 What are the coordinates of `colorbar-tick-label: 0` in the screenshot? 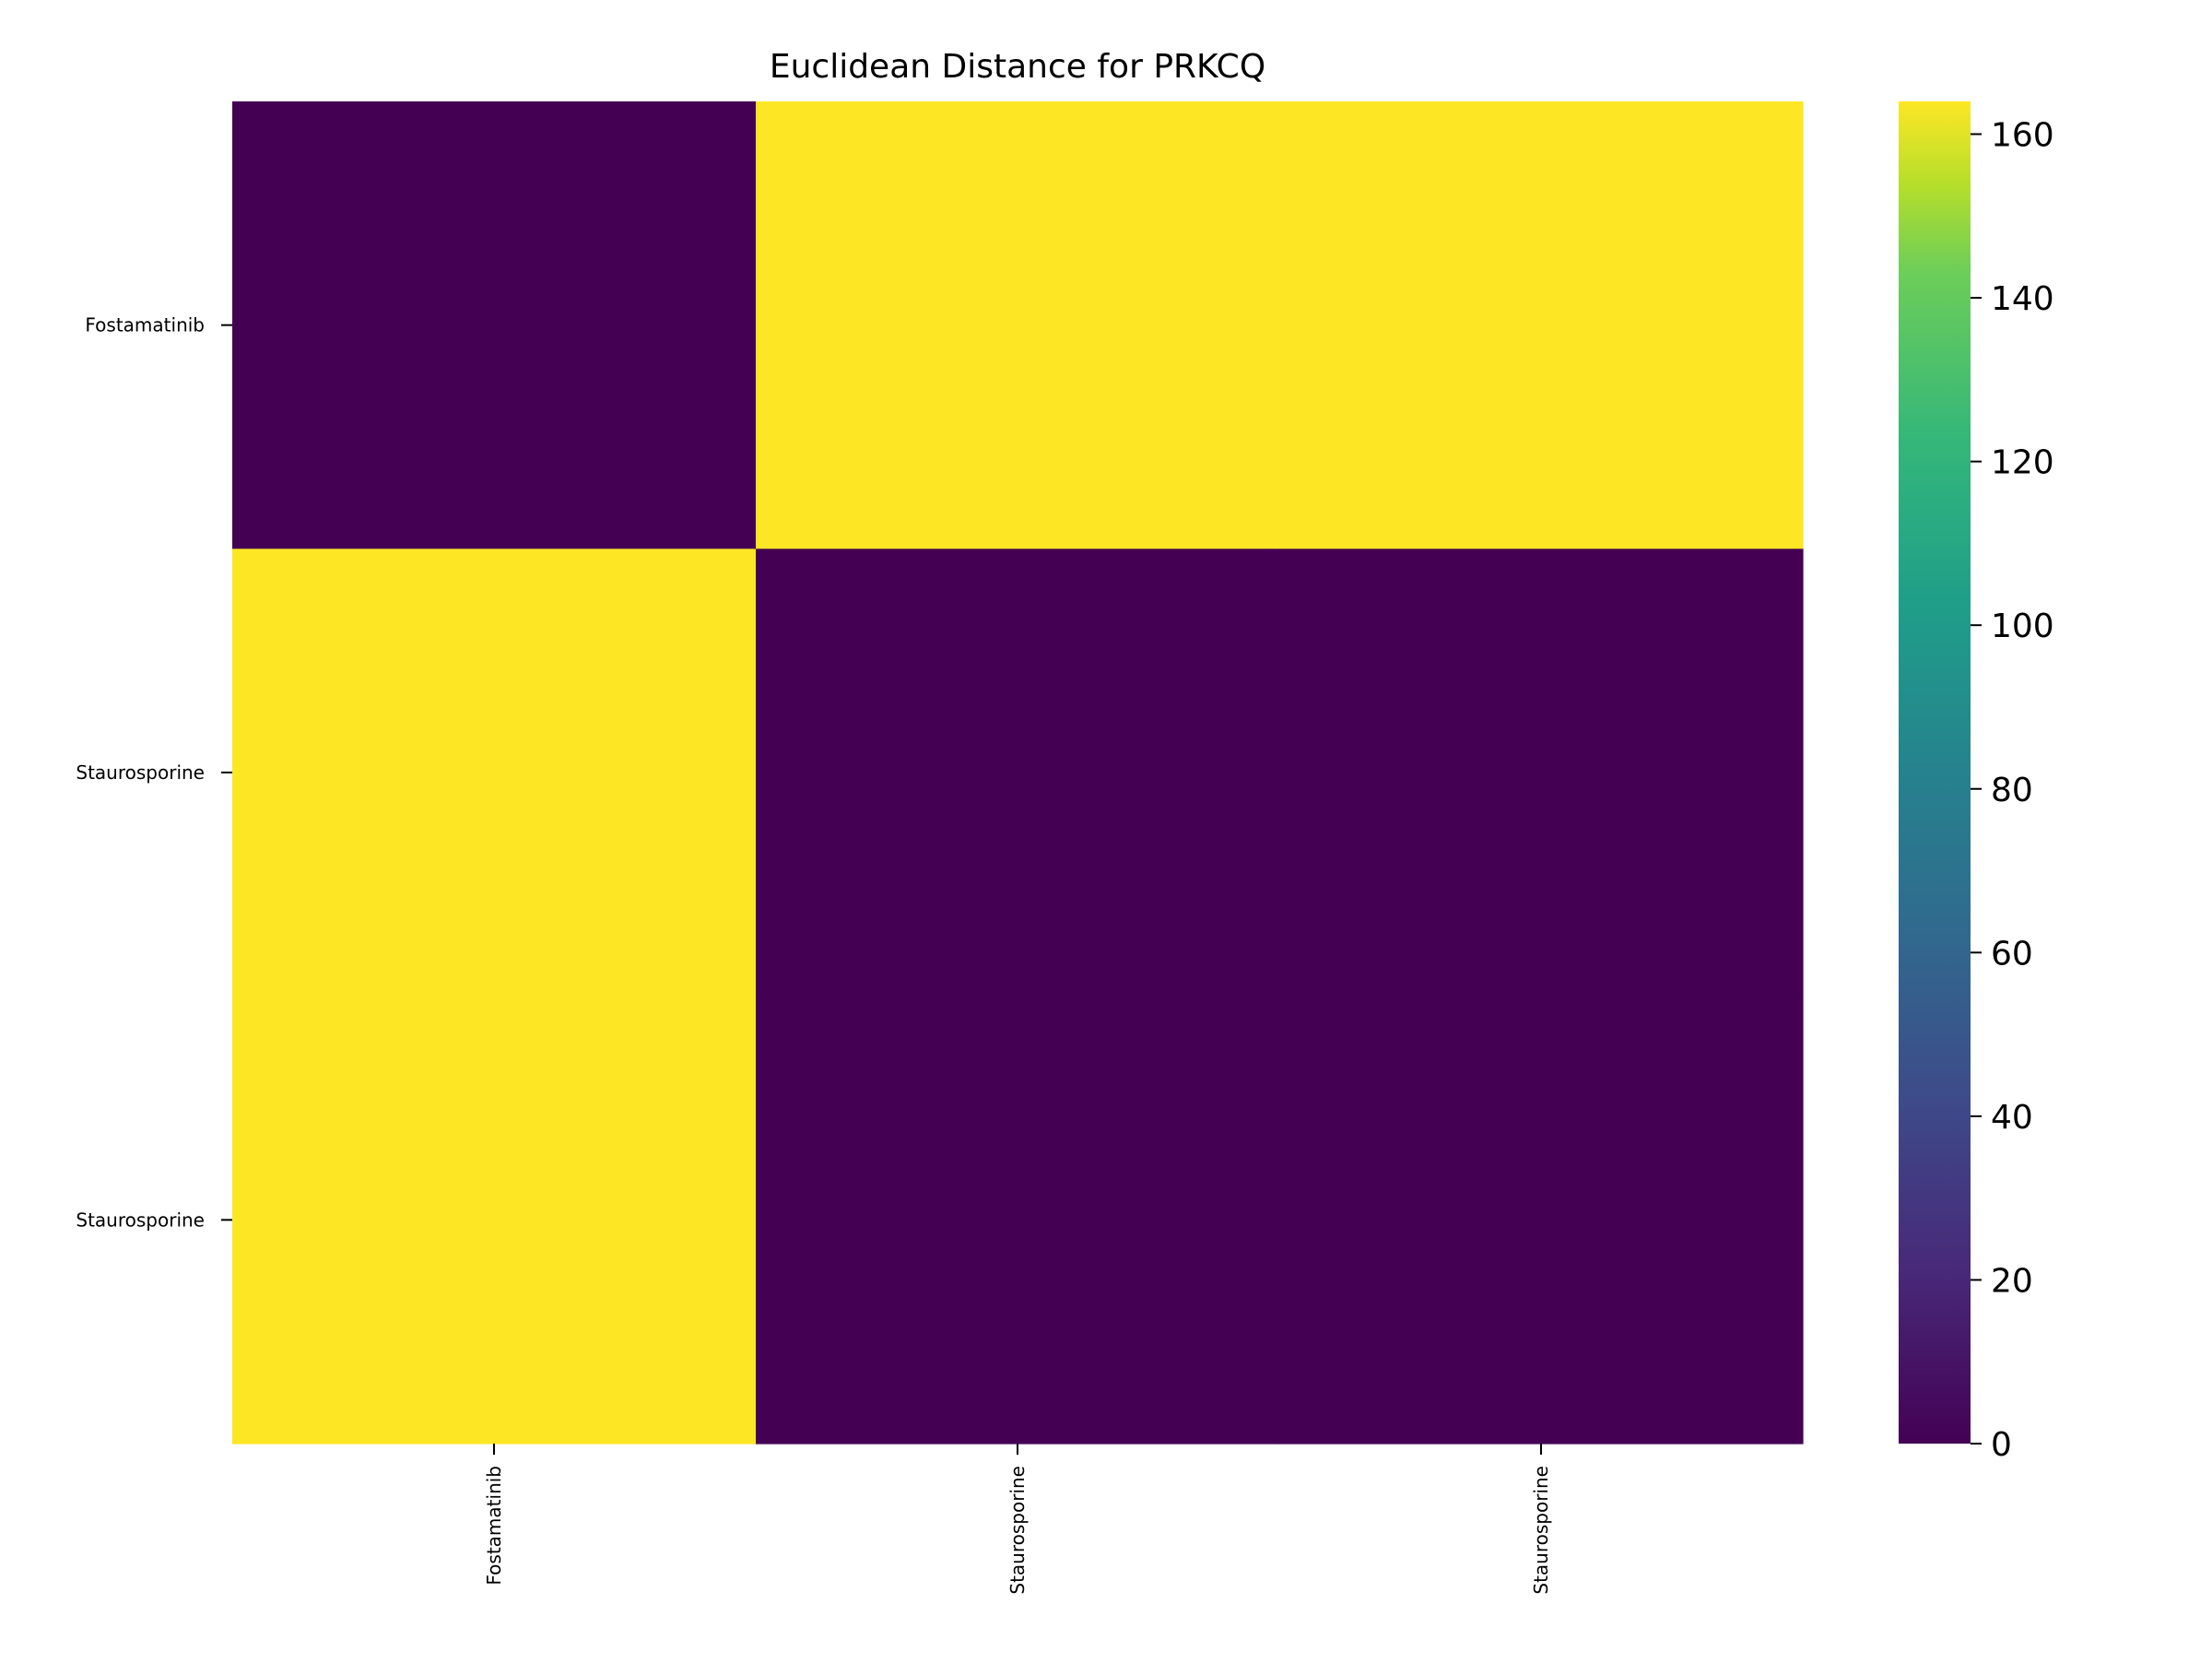 It's located at (2001, 1445).